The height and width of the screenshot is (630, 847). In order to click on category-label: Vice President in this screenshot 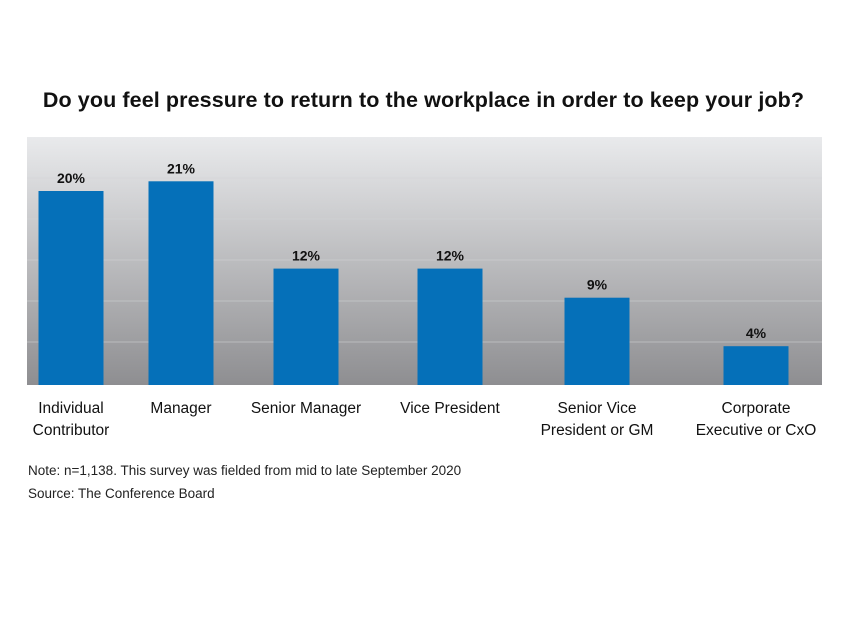, I will do `click(450, 408)`.